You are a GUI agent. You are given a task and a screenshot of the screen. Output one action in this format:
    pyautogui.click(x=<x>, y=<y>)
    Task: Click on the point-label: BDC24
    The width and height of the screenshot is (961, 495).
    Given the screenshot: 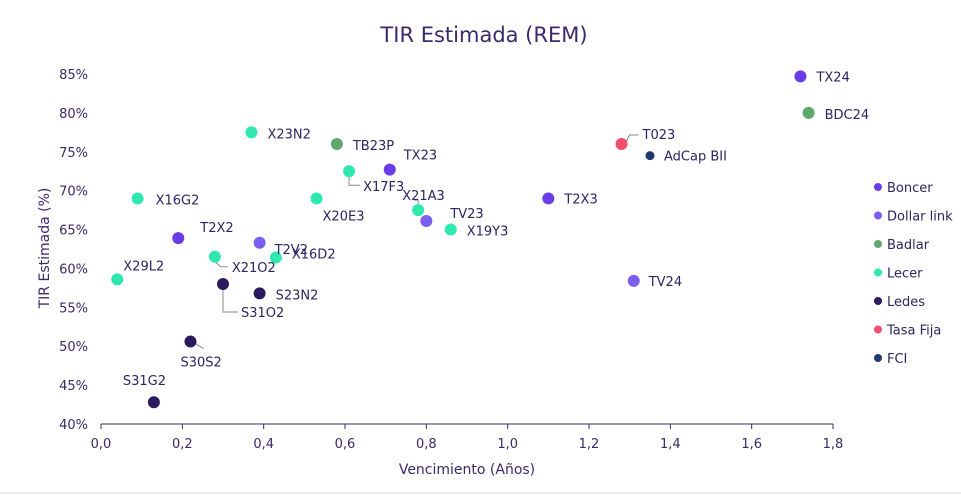 What is the action you would take?
    pyautogui.click(x=847, y=115)
    